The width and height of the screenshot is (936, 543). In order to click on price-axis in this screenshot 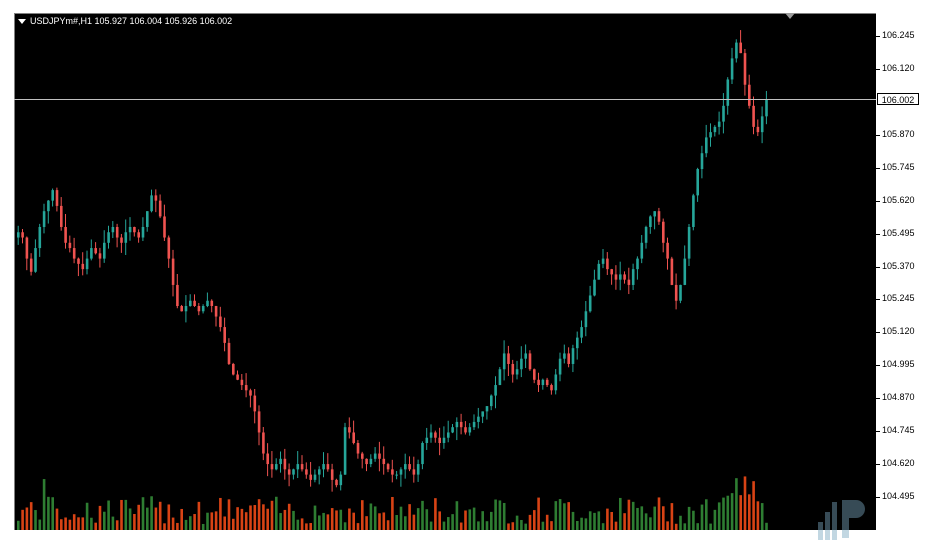, I will do `click(906, 271)`.